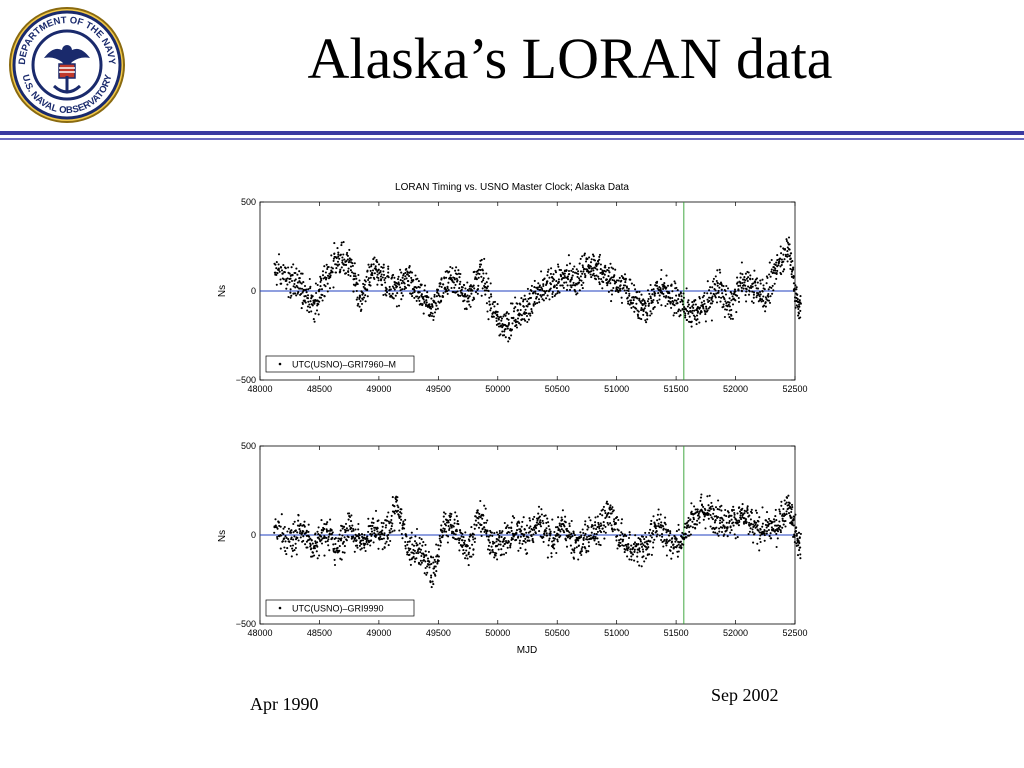 Image resolution: width=1024 pixels, height=768 pixels. Describe the element at coordinates (438, 633) in the screenshot. I see `x-tick-label: 49500` at that location.